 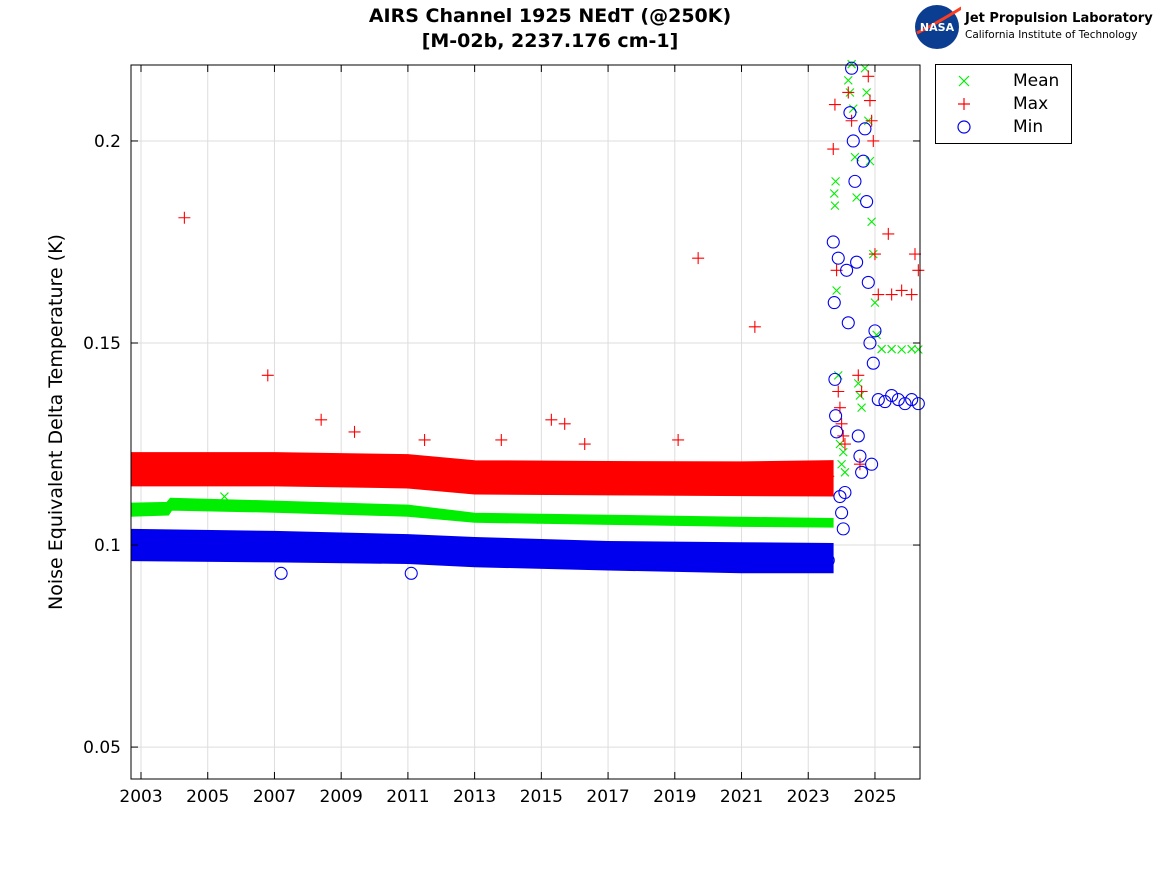 What do you see at coordinates (741, 797) in the screenshot?
I see `x-tick-label: 2021` at bounding box center [741, 797].